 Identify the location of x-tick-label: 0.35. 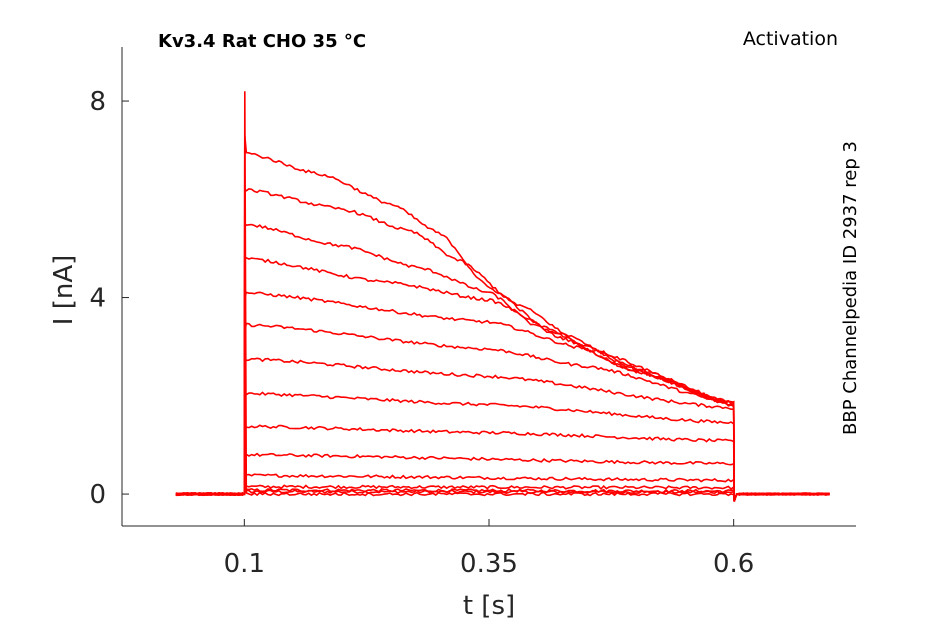
(489, 564).